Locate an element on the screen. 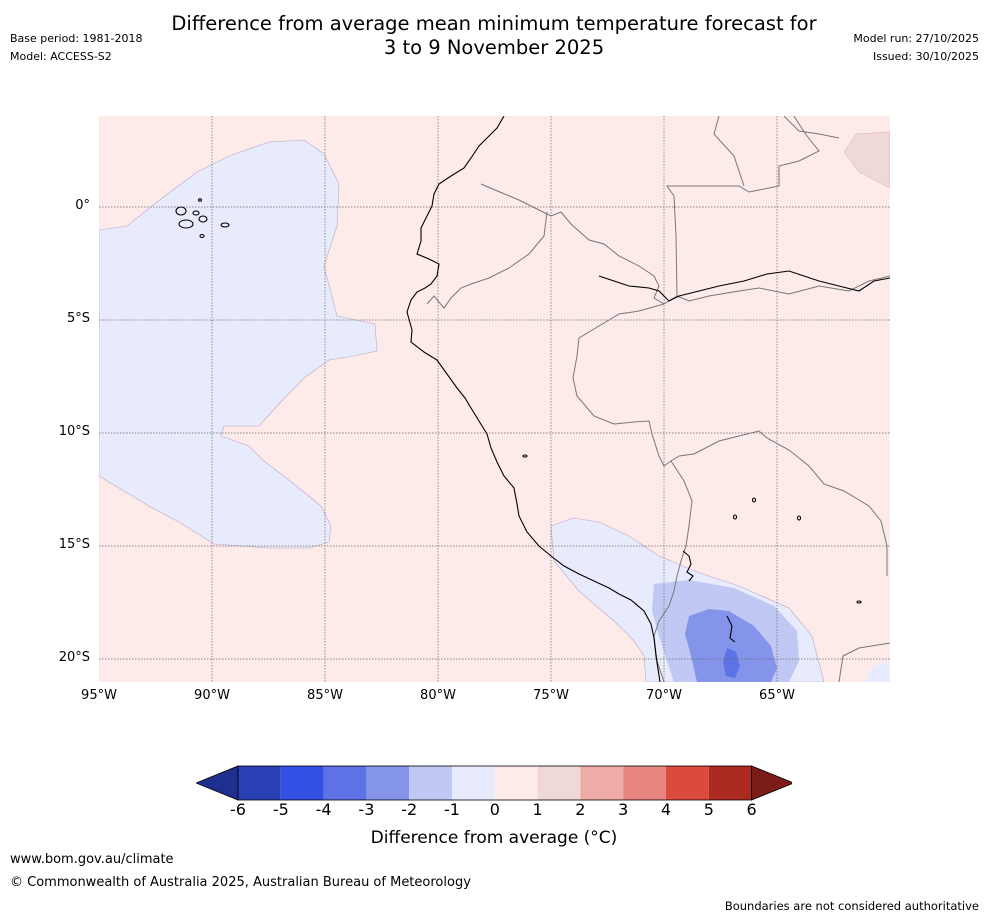 This screenshot has height=919, width=988. lon-label-80w: 80°W is located at coordinates (438, 695).